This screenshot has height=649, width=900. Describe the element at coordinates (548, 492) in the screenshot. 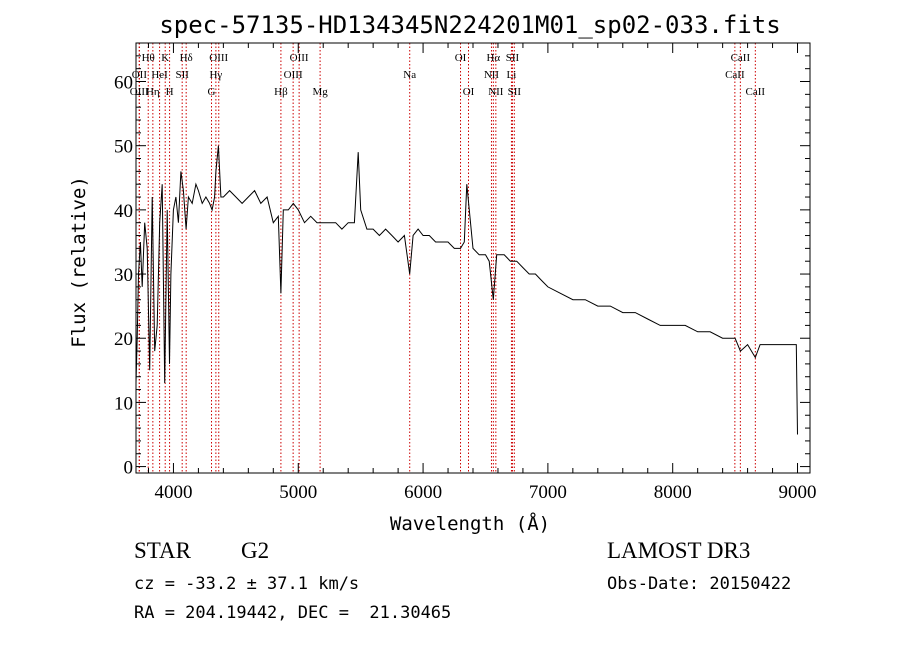

I see `x-tick-label-3: 7000` at that location.